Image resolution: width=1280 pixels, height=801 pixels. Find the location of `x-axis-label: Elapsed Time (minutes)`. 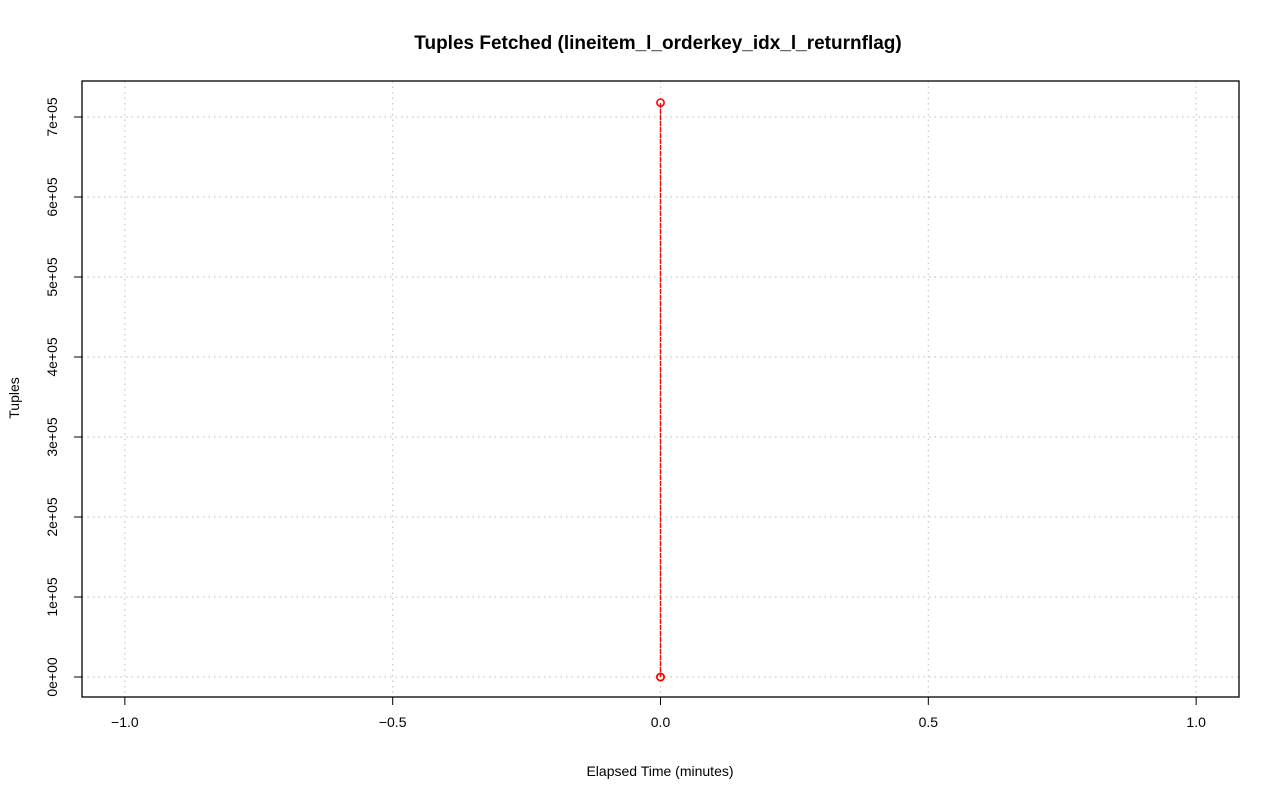

x-axis-label: Elapsed Time (minutes) is located at coordinates (659, 771).